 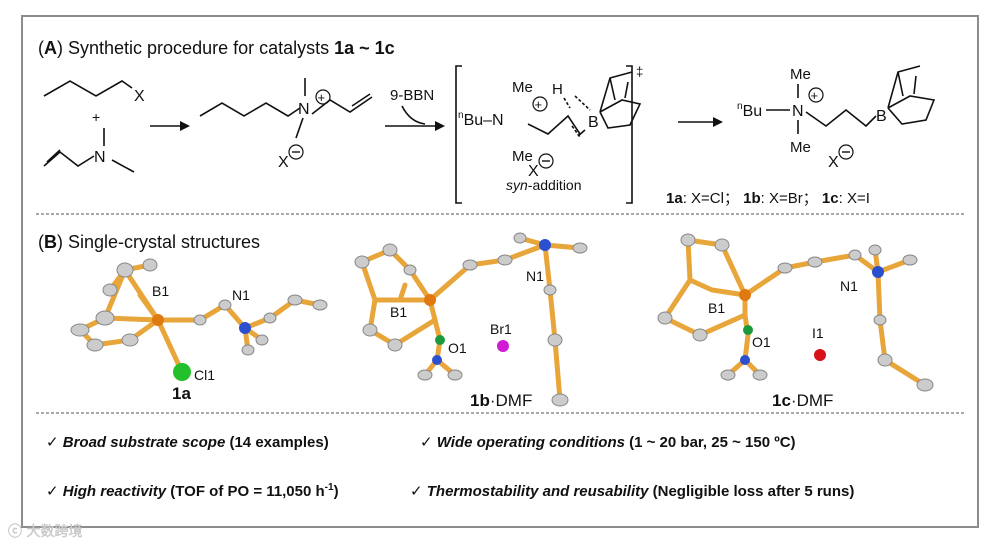 What do you see at coordinates (181, 393) in the screenshot?
I see `svg-text: 1a` at bounding box center [181, 393].